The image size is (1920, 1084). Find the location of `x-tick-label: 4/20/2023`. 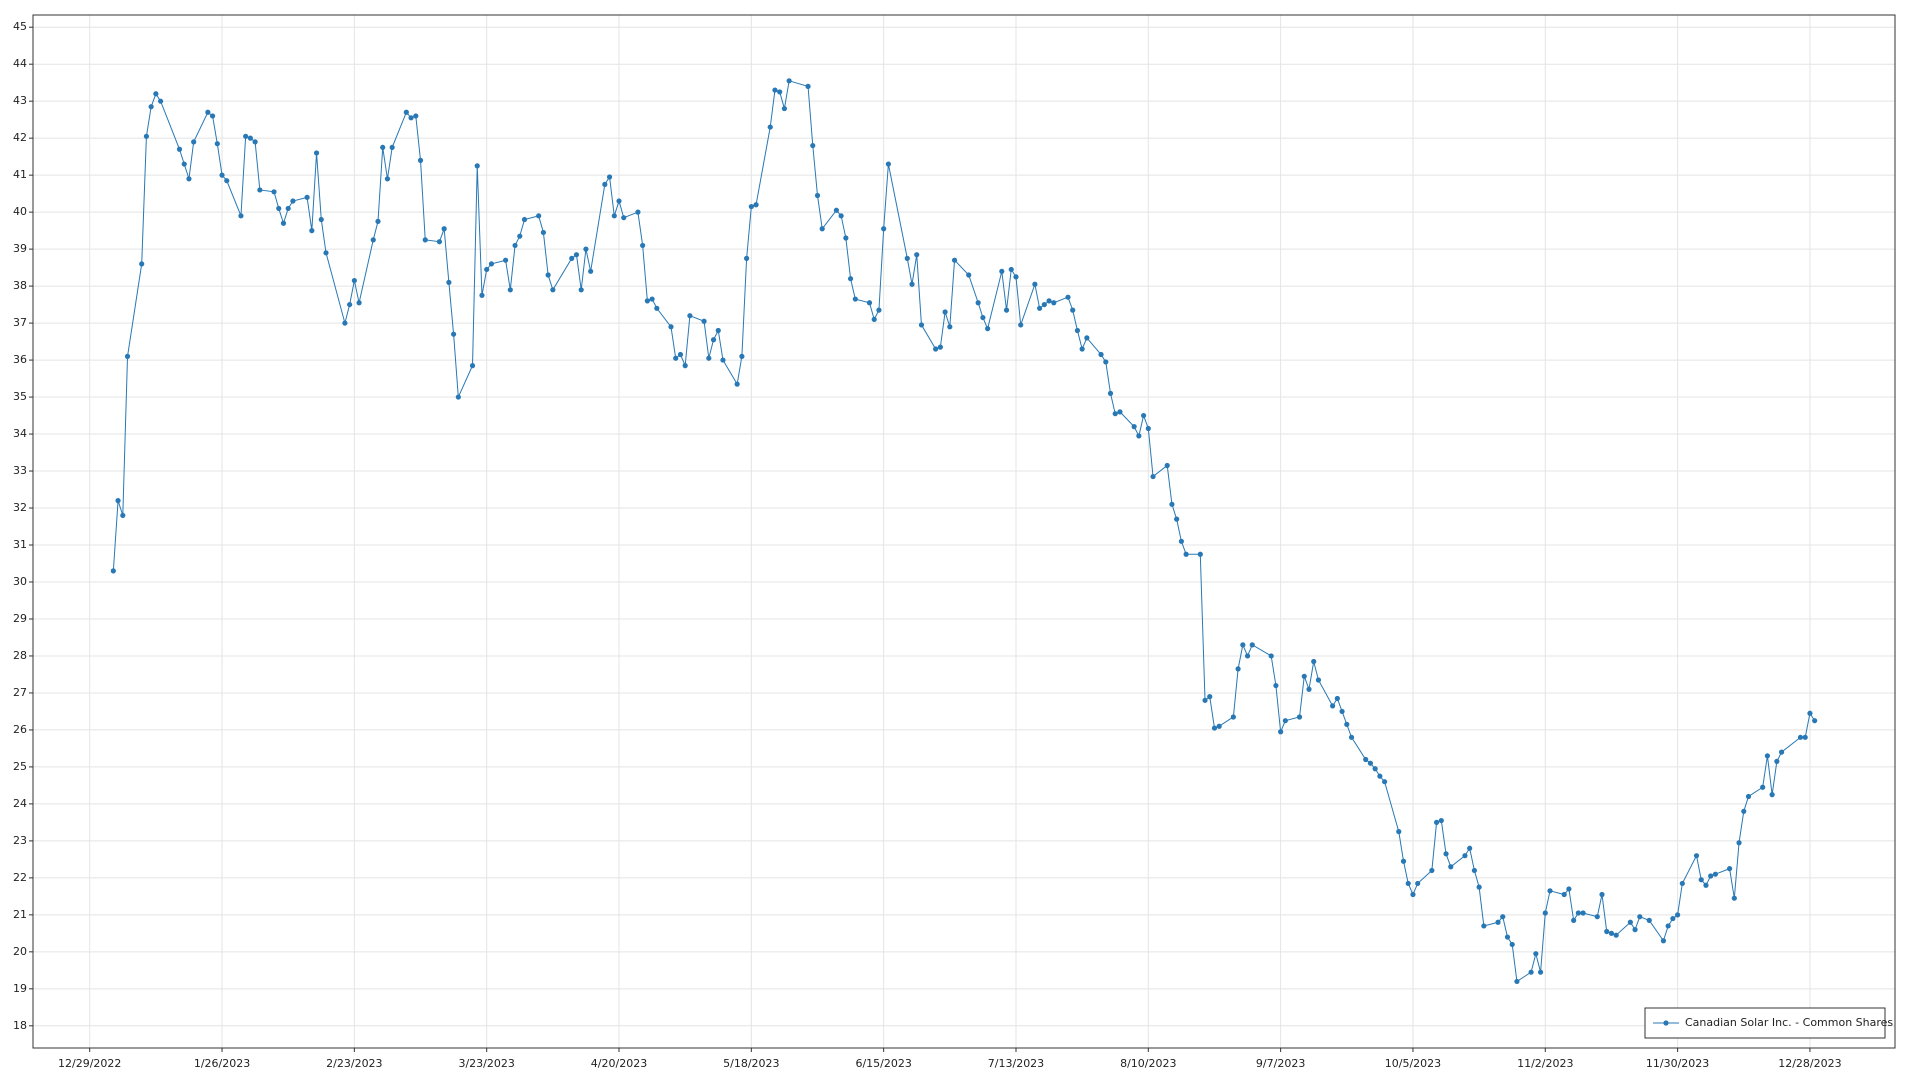

x-tick-label: 4/20/2023 is located at coordinates (619, 1063).